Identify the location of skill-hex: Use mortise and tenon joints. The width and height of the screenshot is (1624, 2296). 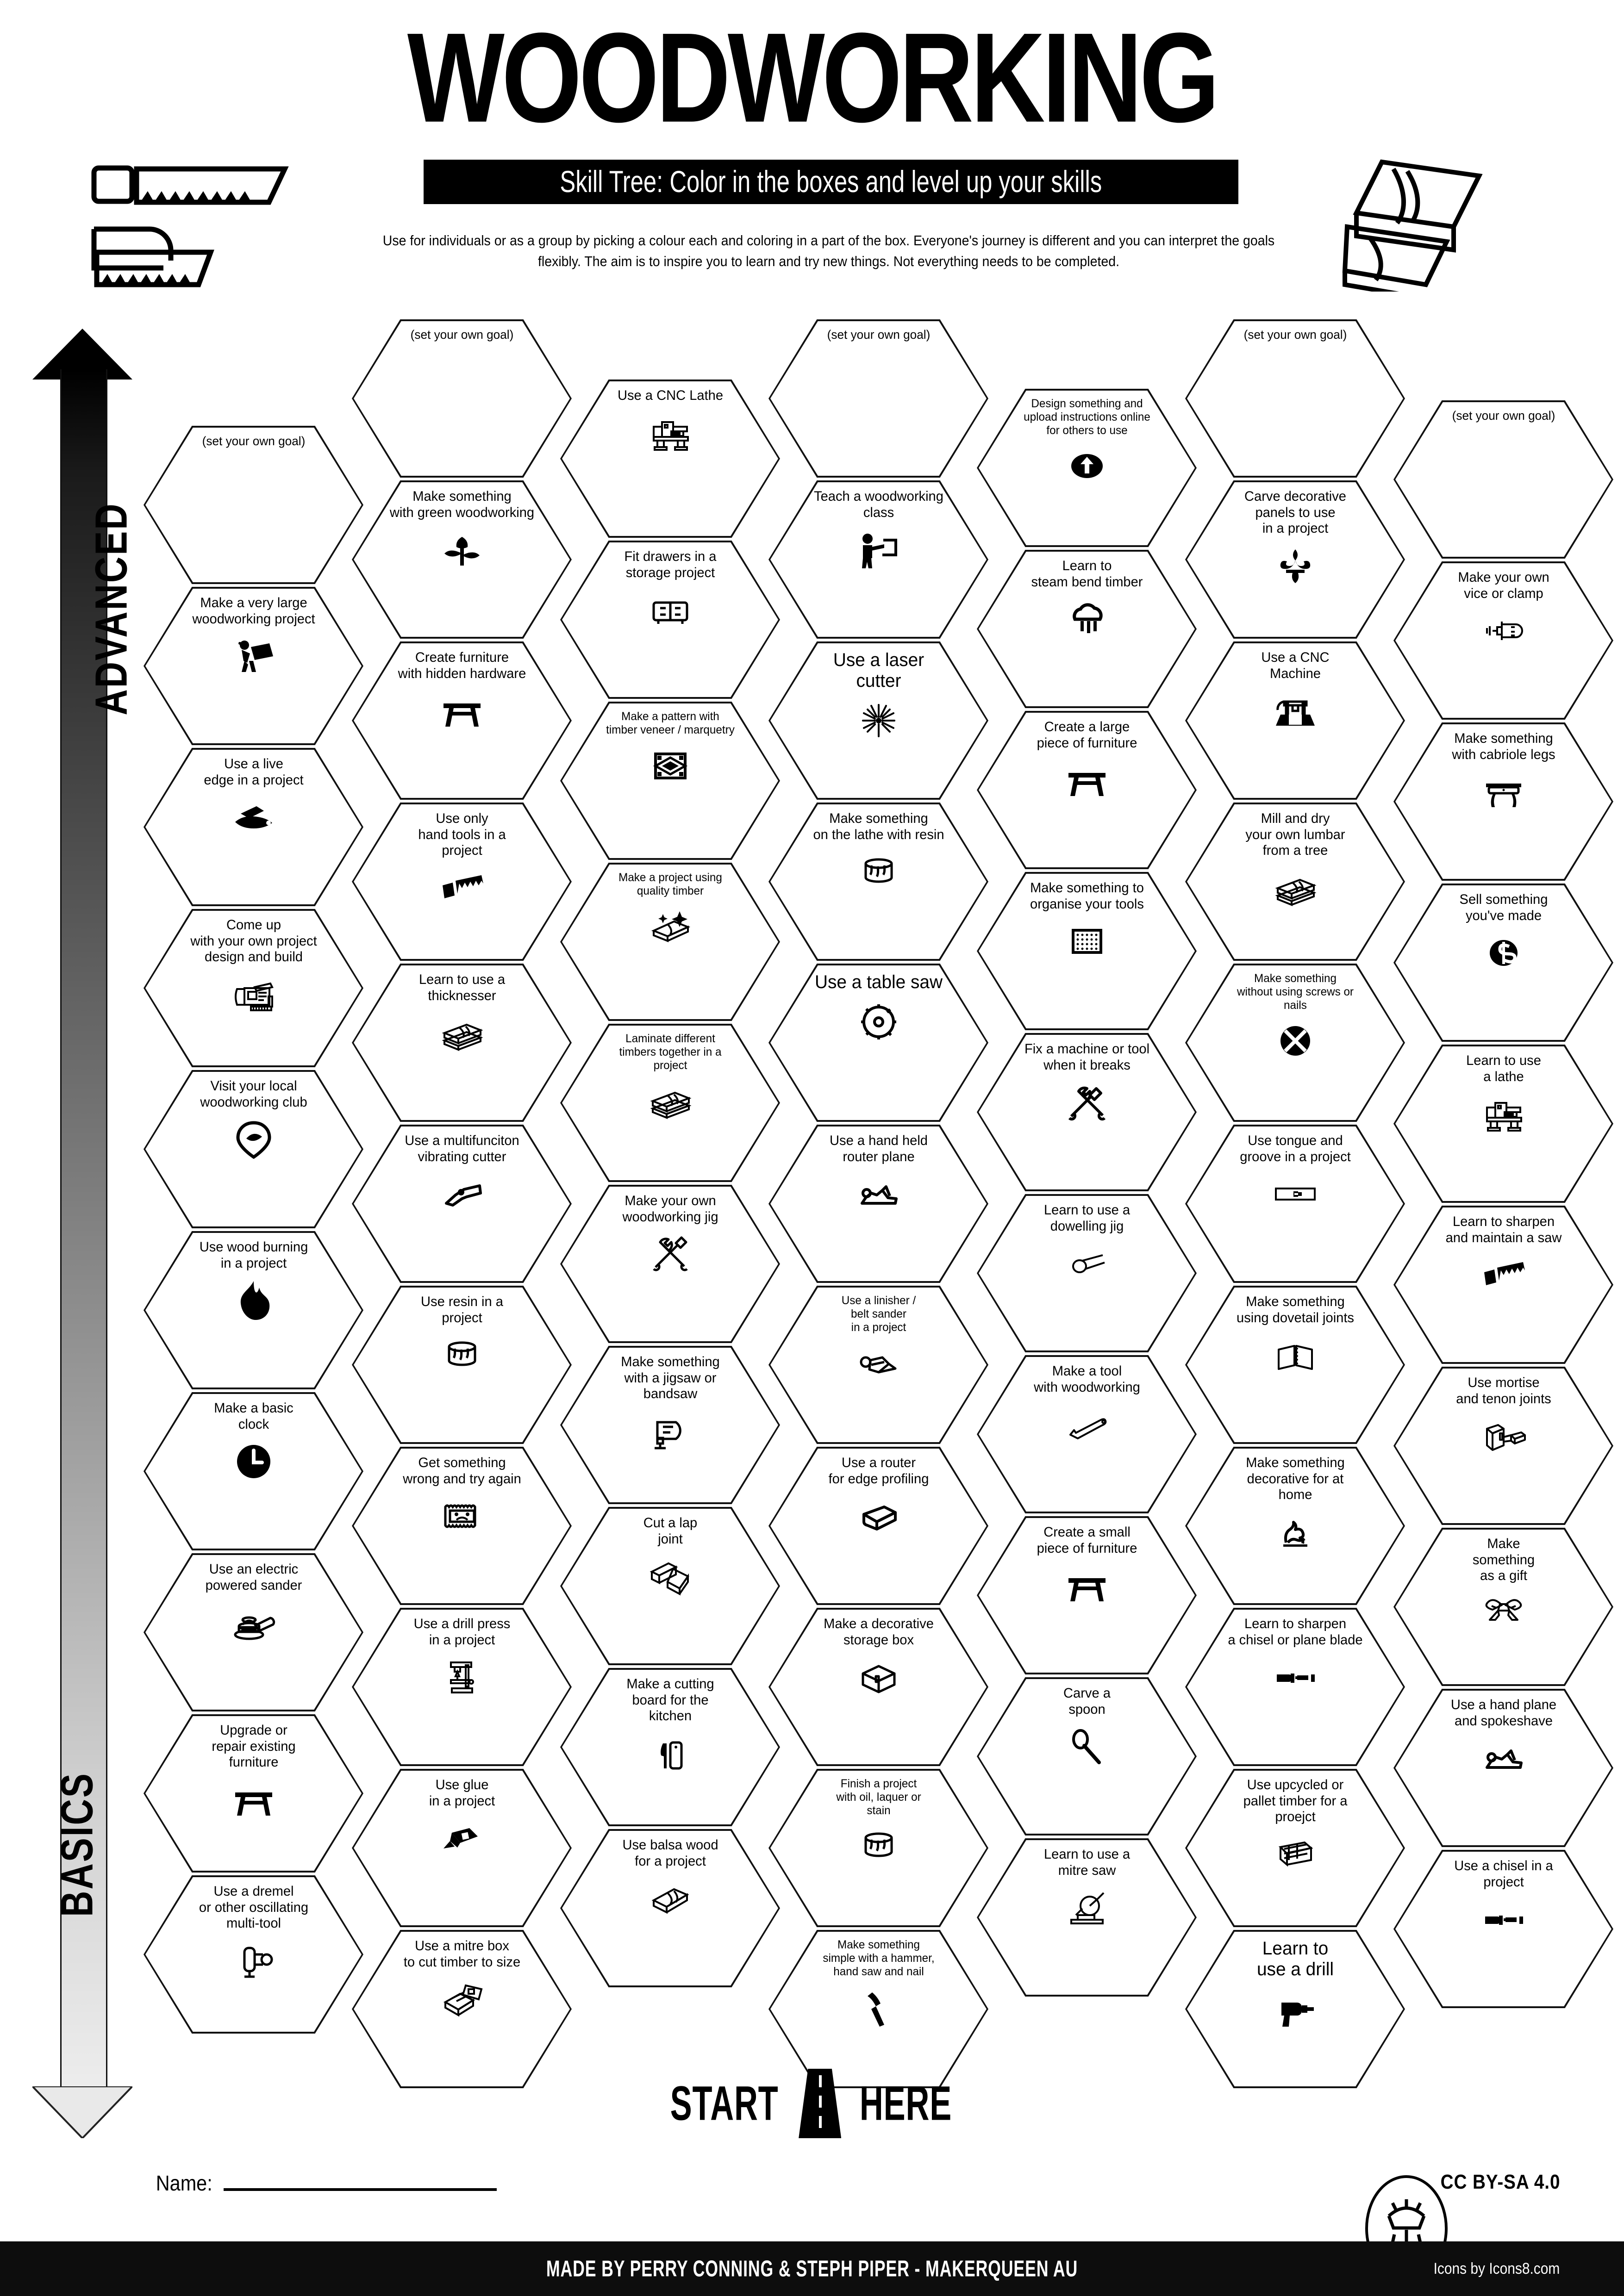
(1503, 1446).